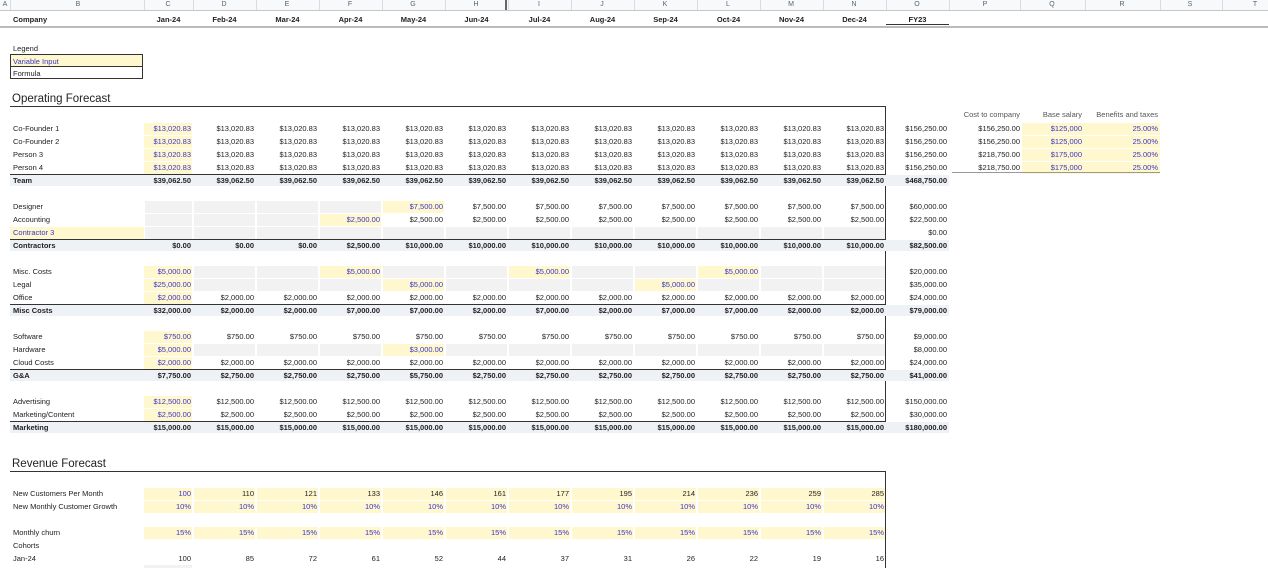 This screenshot has width=1268, height=568. I want to click on row-label: Person 4, so click(28, 167).